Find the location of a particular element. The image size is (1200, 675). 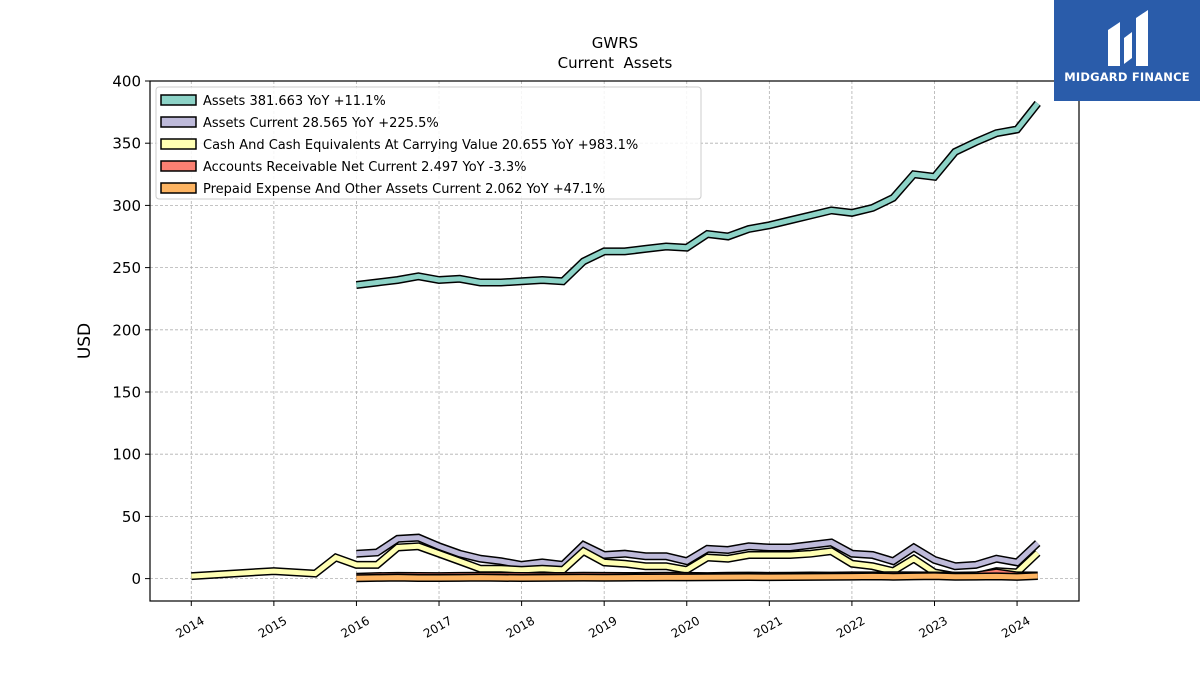

legend-entry: Assets Current 28.565 YoY +225.5% is located at coordinates (299, 123).